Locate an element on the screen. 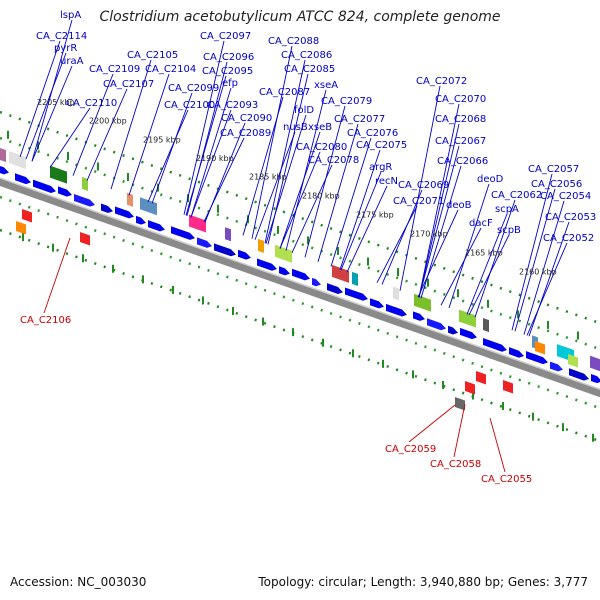 This screenshot has height=600, width=600. scale-label: 2175 kbp is located at coordinates (375, 214).